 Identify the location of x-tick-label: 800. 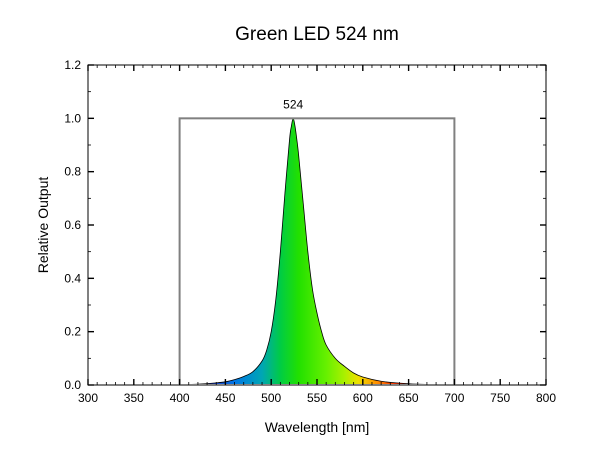
(546, 398).